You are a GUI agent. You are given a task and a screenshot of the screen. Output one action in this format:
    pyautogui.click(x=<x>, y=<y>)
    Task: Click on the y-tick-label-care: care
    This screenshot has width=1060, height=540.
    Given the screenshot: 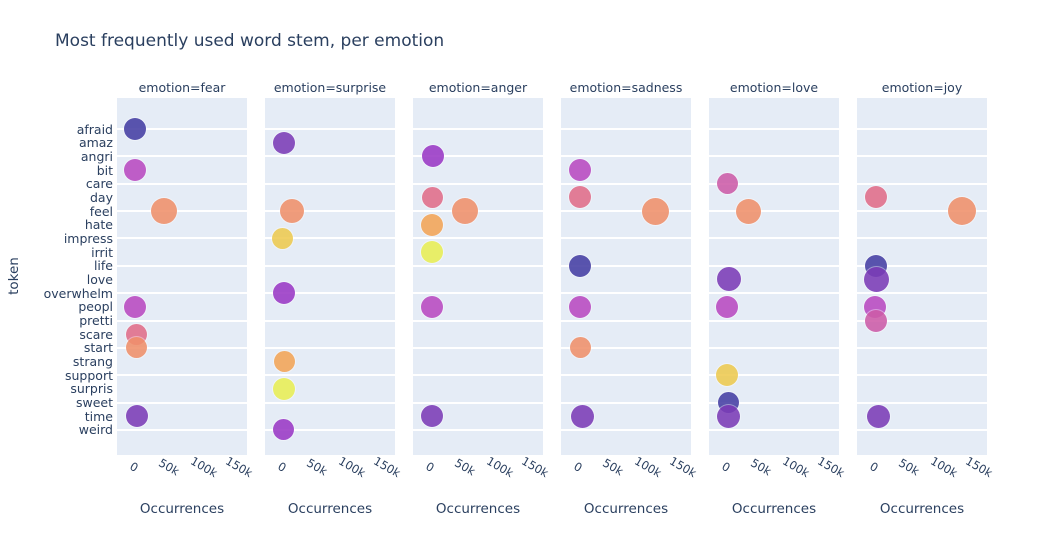 What is the action you would take?
    pyautogui.click(x=99, y=184)
    